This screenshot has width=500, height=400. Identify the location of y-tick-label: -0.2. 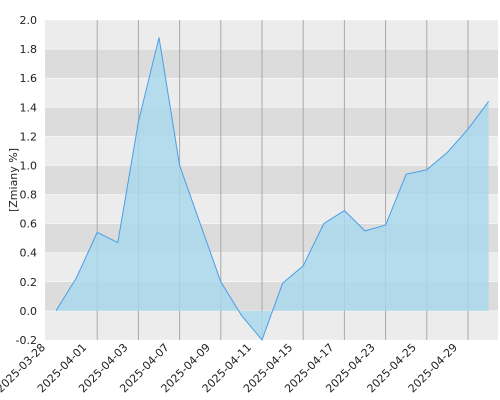
(26, 340).